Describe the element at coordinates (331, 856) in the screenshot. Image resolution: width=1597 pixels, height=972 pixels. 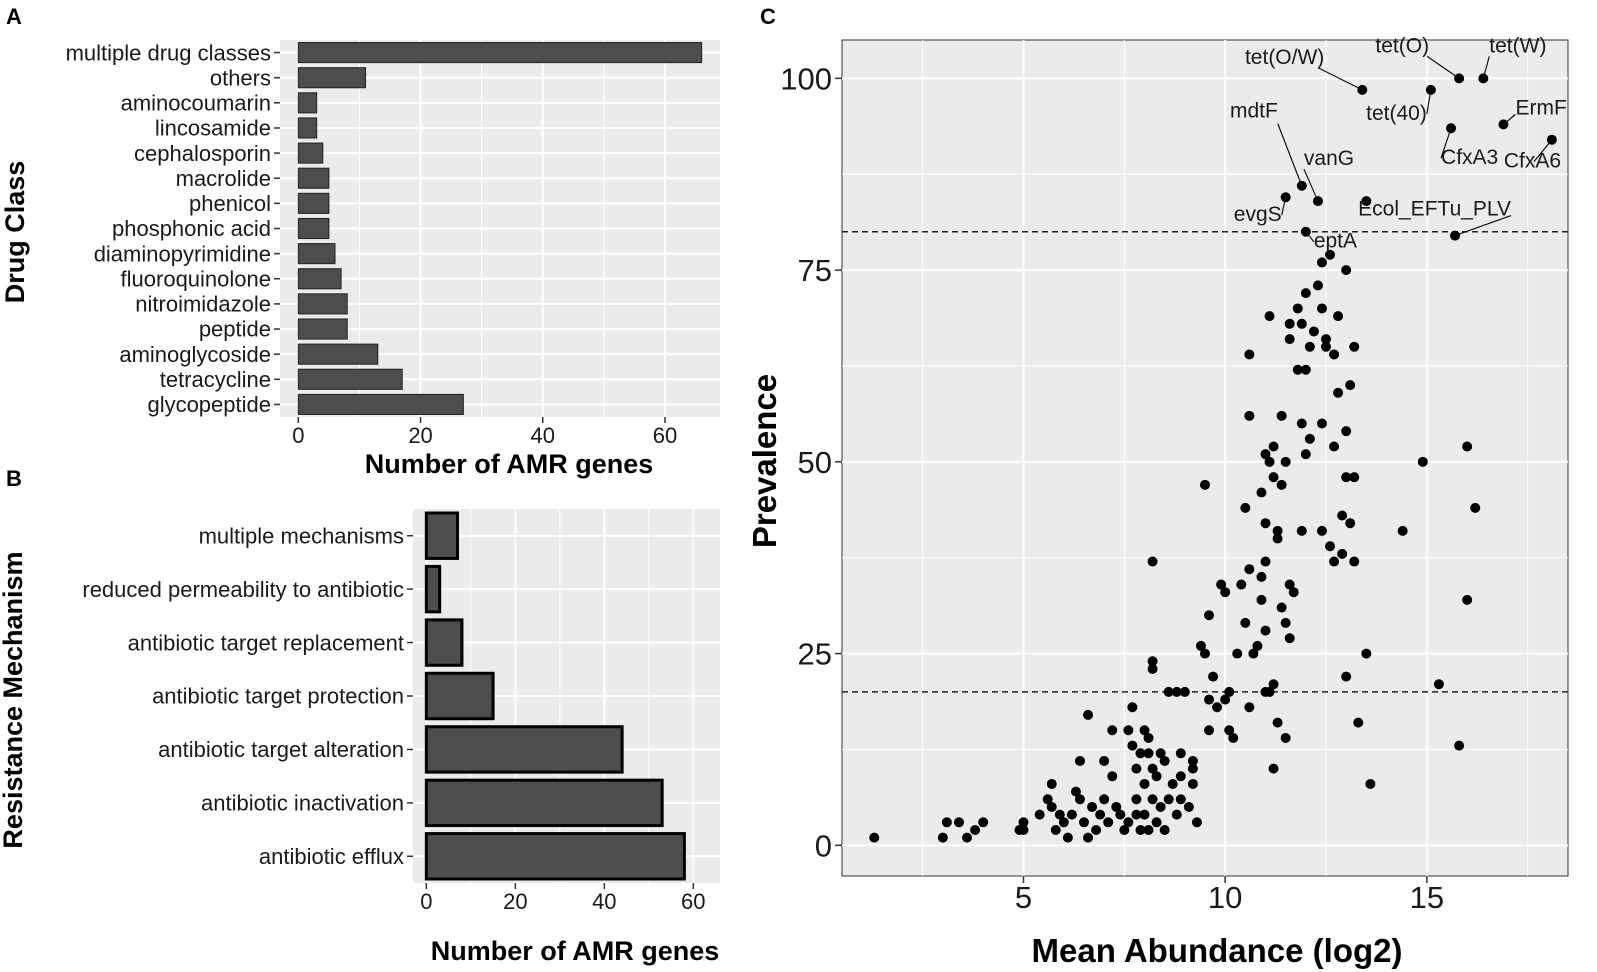
I see `category-label: antibiotic efflux` at that location.